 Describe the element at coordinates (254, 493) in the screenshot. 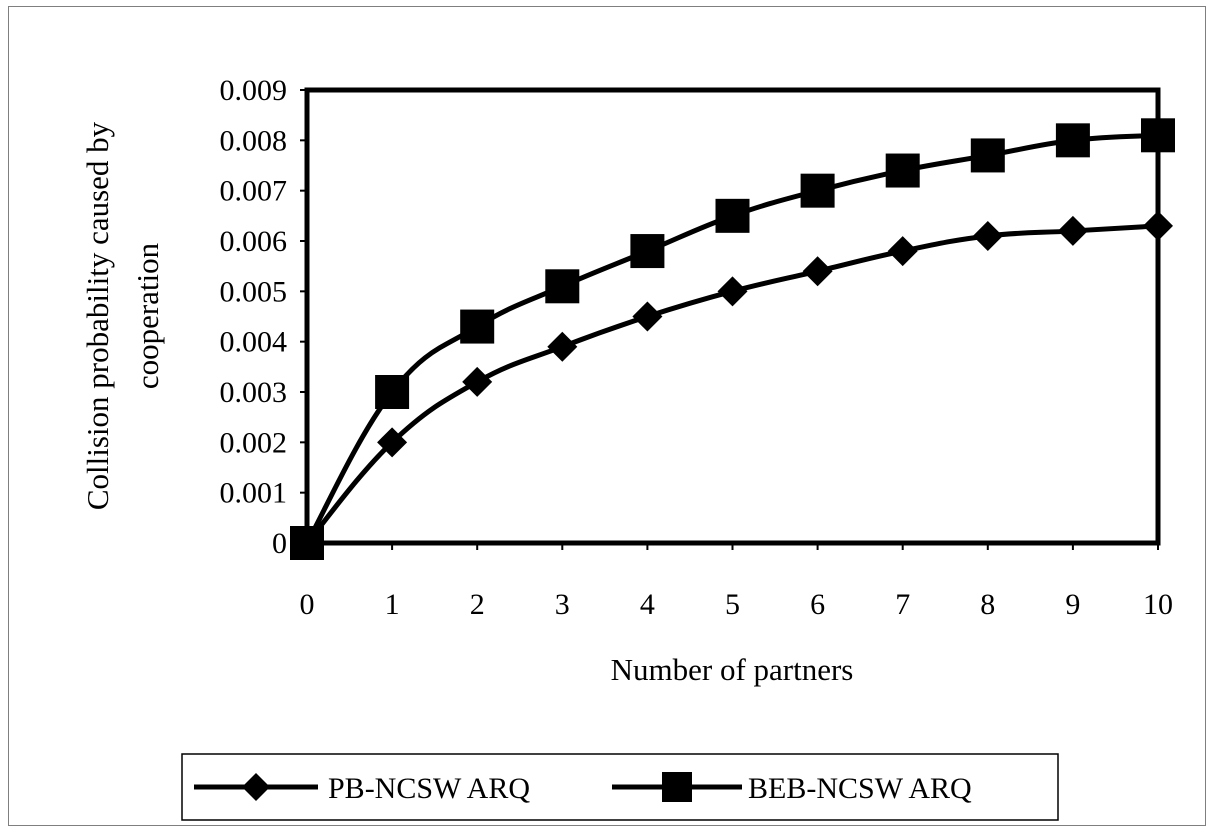

I see `y-tick-label: 0.001` at that location.